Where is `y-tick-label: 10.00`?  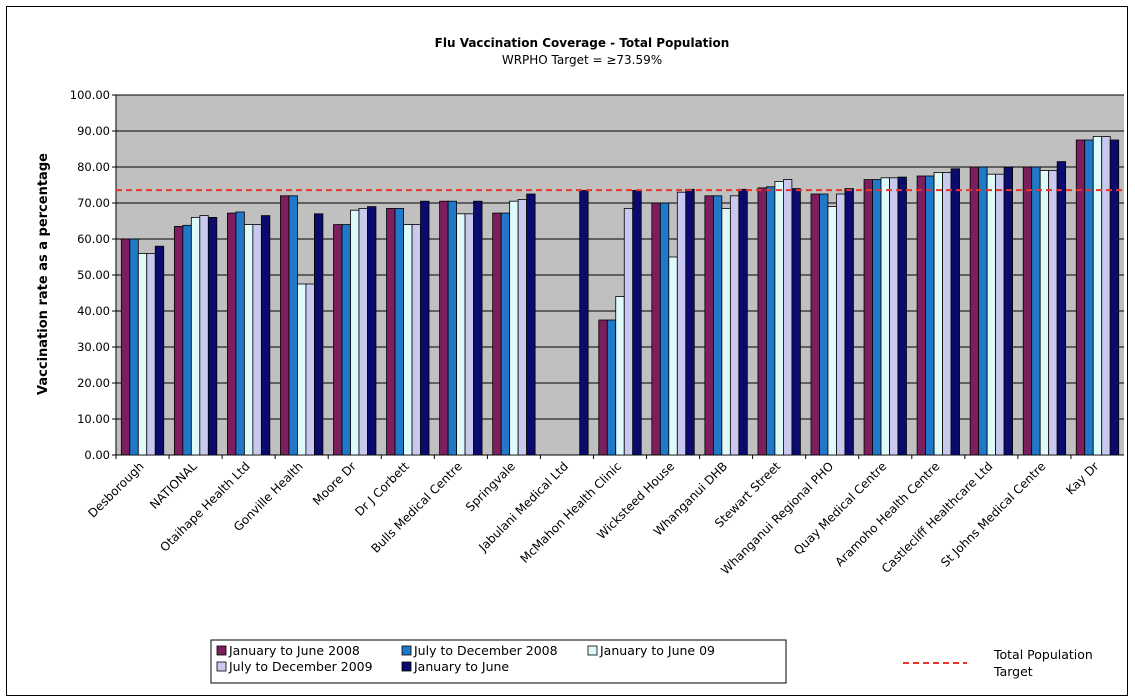
y-tick-label: 10.00 is located at coordinates (93, 419).